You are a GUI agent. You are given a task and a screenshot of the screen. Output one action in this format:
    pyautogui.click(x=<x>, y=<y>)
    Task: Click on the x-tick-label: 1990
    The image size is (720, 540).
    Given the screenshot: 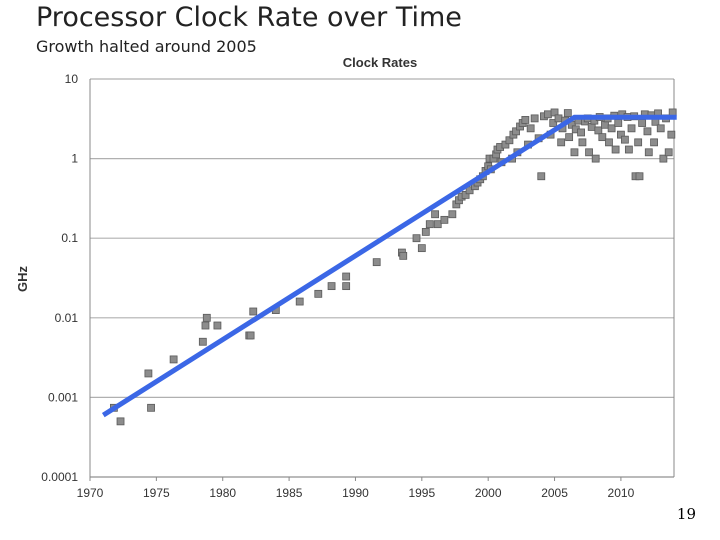 What is the action you would take?
    pyautogui.click(x=355, y=493)
    